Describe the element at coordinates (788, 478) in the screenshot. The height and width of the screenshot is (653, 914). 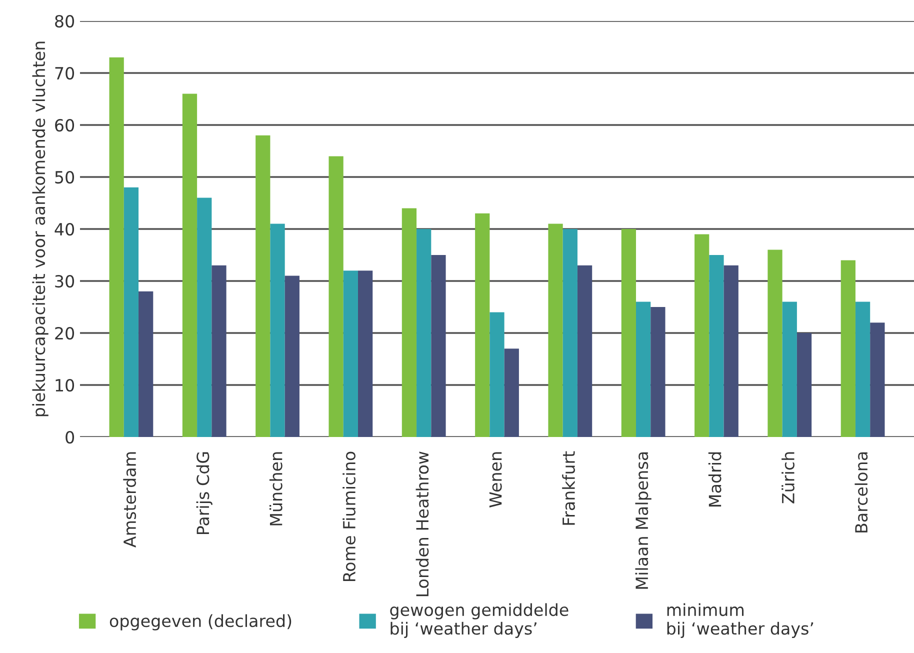
I see `x-tick-label: Zürich` at that location.